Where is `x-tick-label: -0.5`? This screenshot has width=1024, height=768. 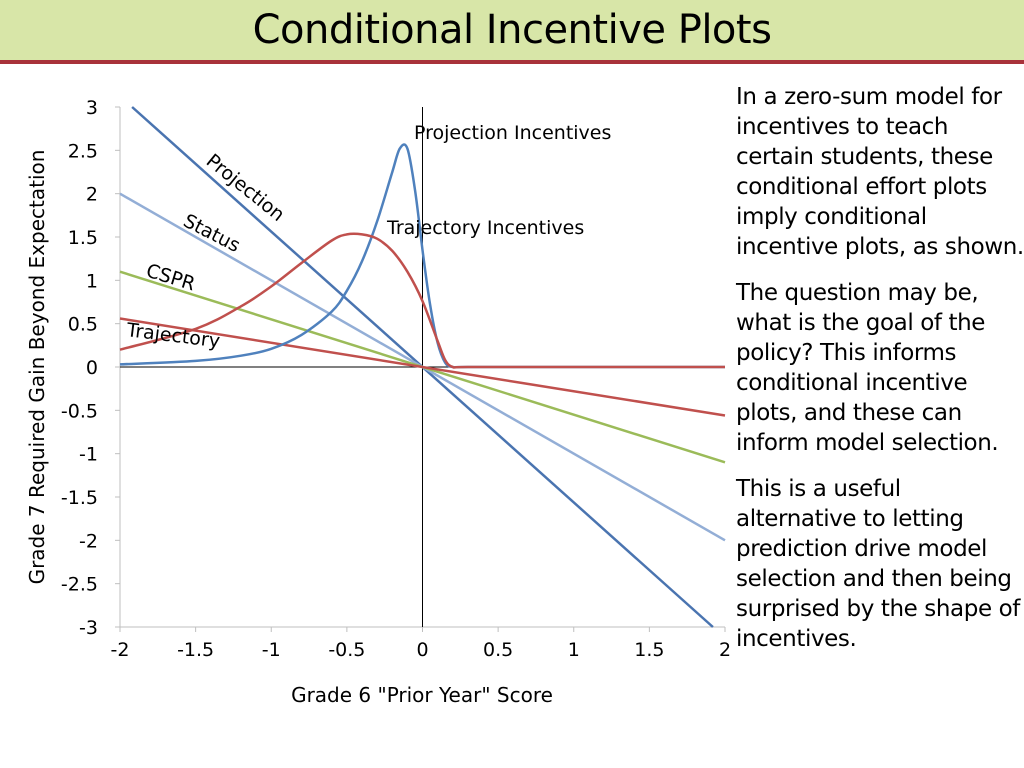
x-tick-label: -0.5 is located at coordinates (346, 650).